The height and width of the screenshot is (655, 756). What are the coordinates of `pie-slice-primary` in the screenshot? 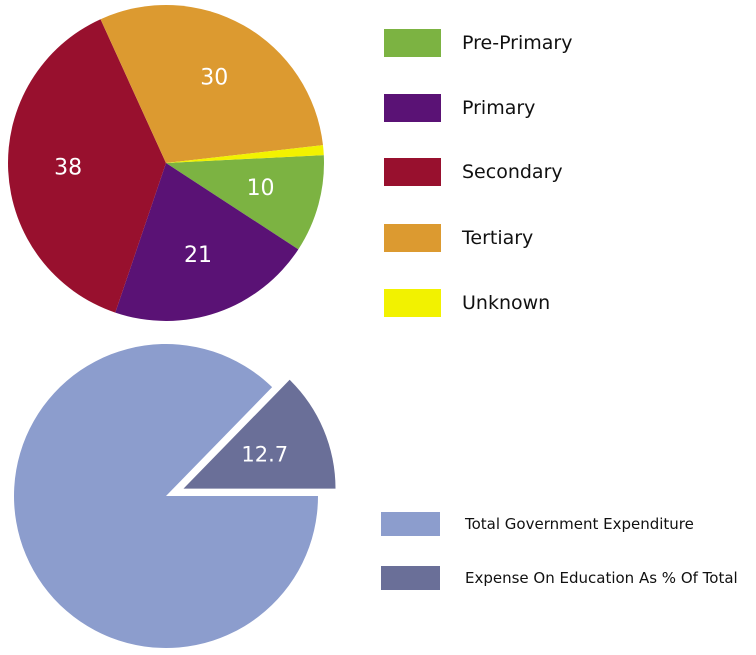 It's located at (207, 242).